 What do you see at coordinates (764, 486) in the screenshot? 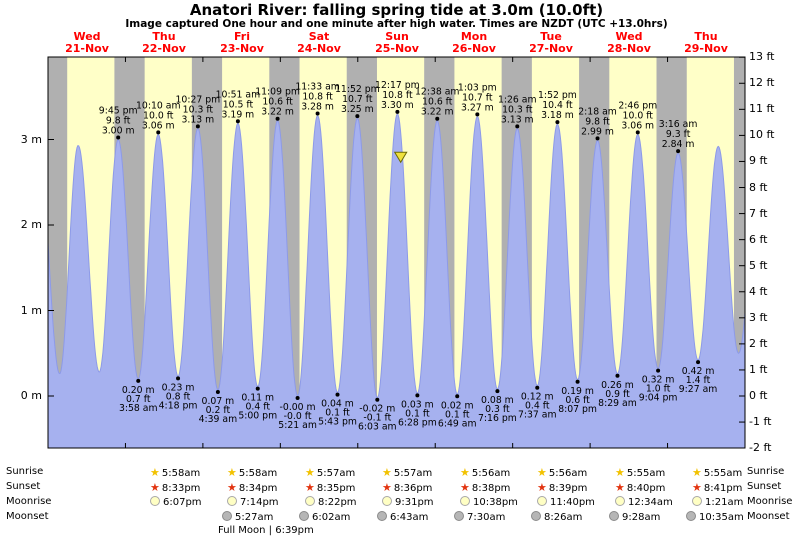
I see `astro-row-label-right-sunset: Sunset` at bounding box center [764, 486].